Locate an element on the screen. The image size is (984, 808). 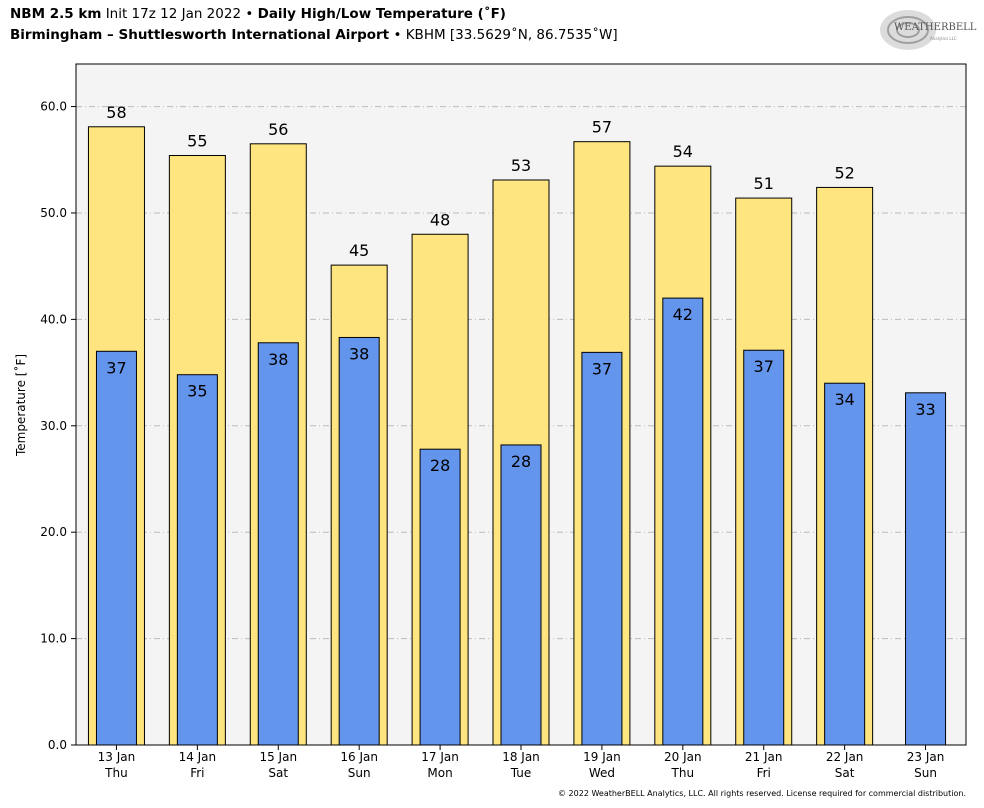
x-tick-date: 14 Jan is located at coordinates (198, 757).